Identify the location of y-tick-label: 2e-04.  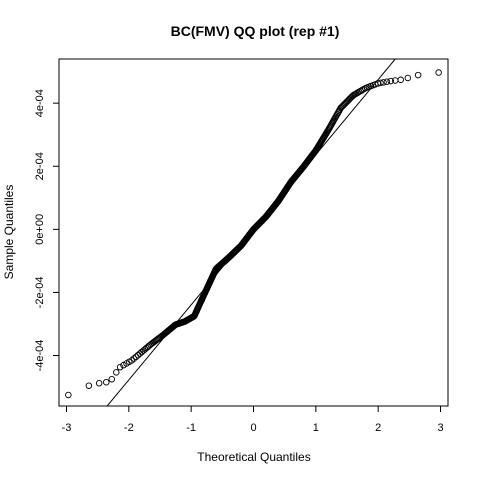
(40, 166).